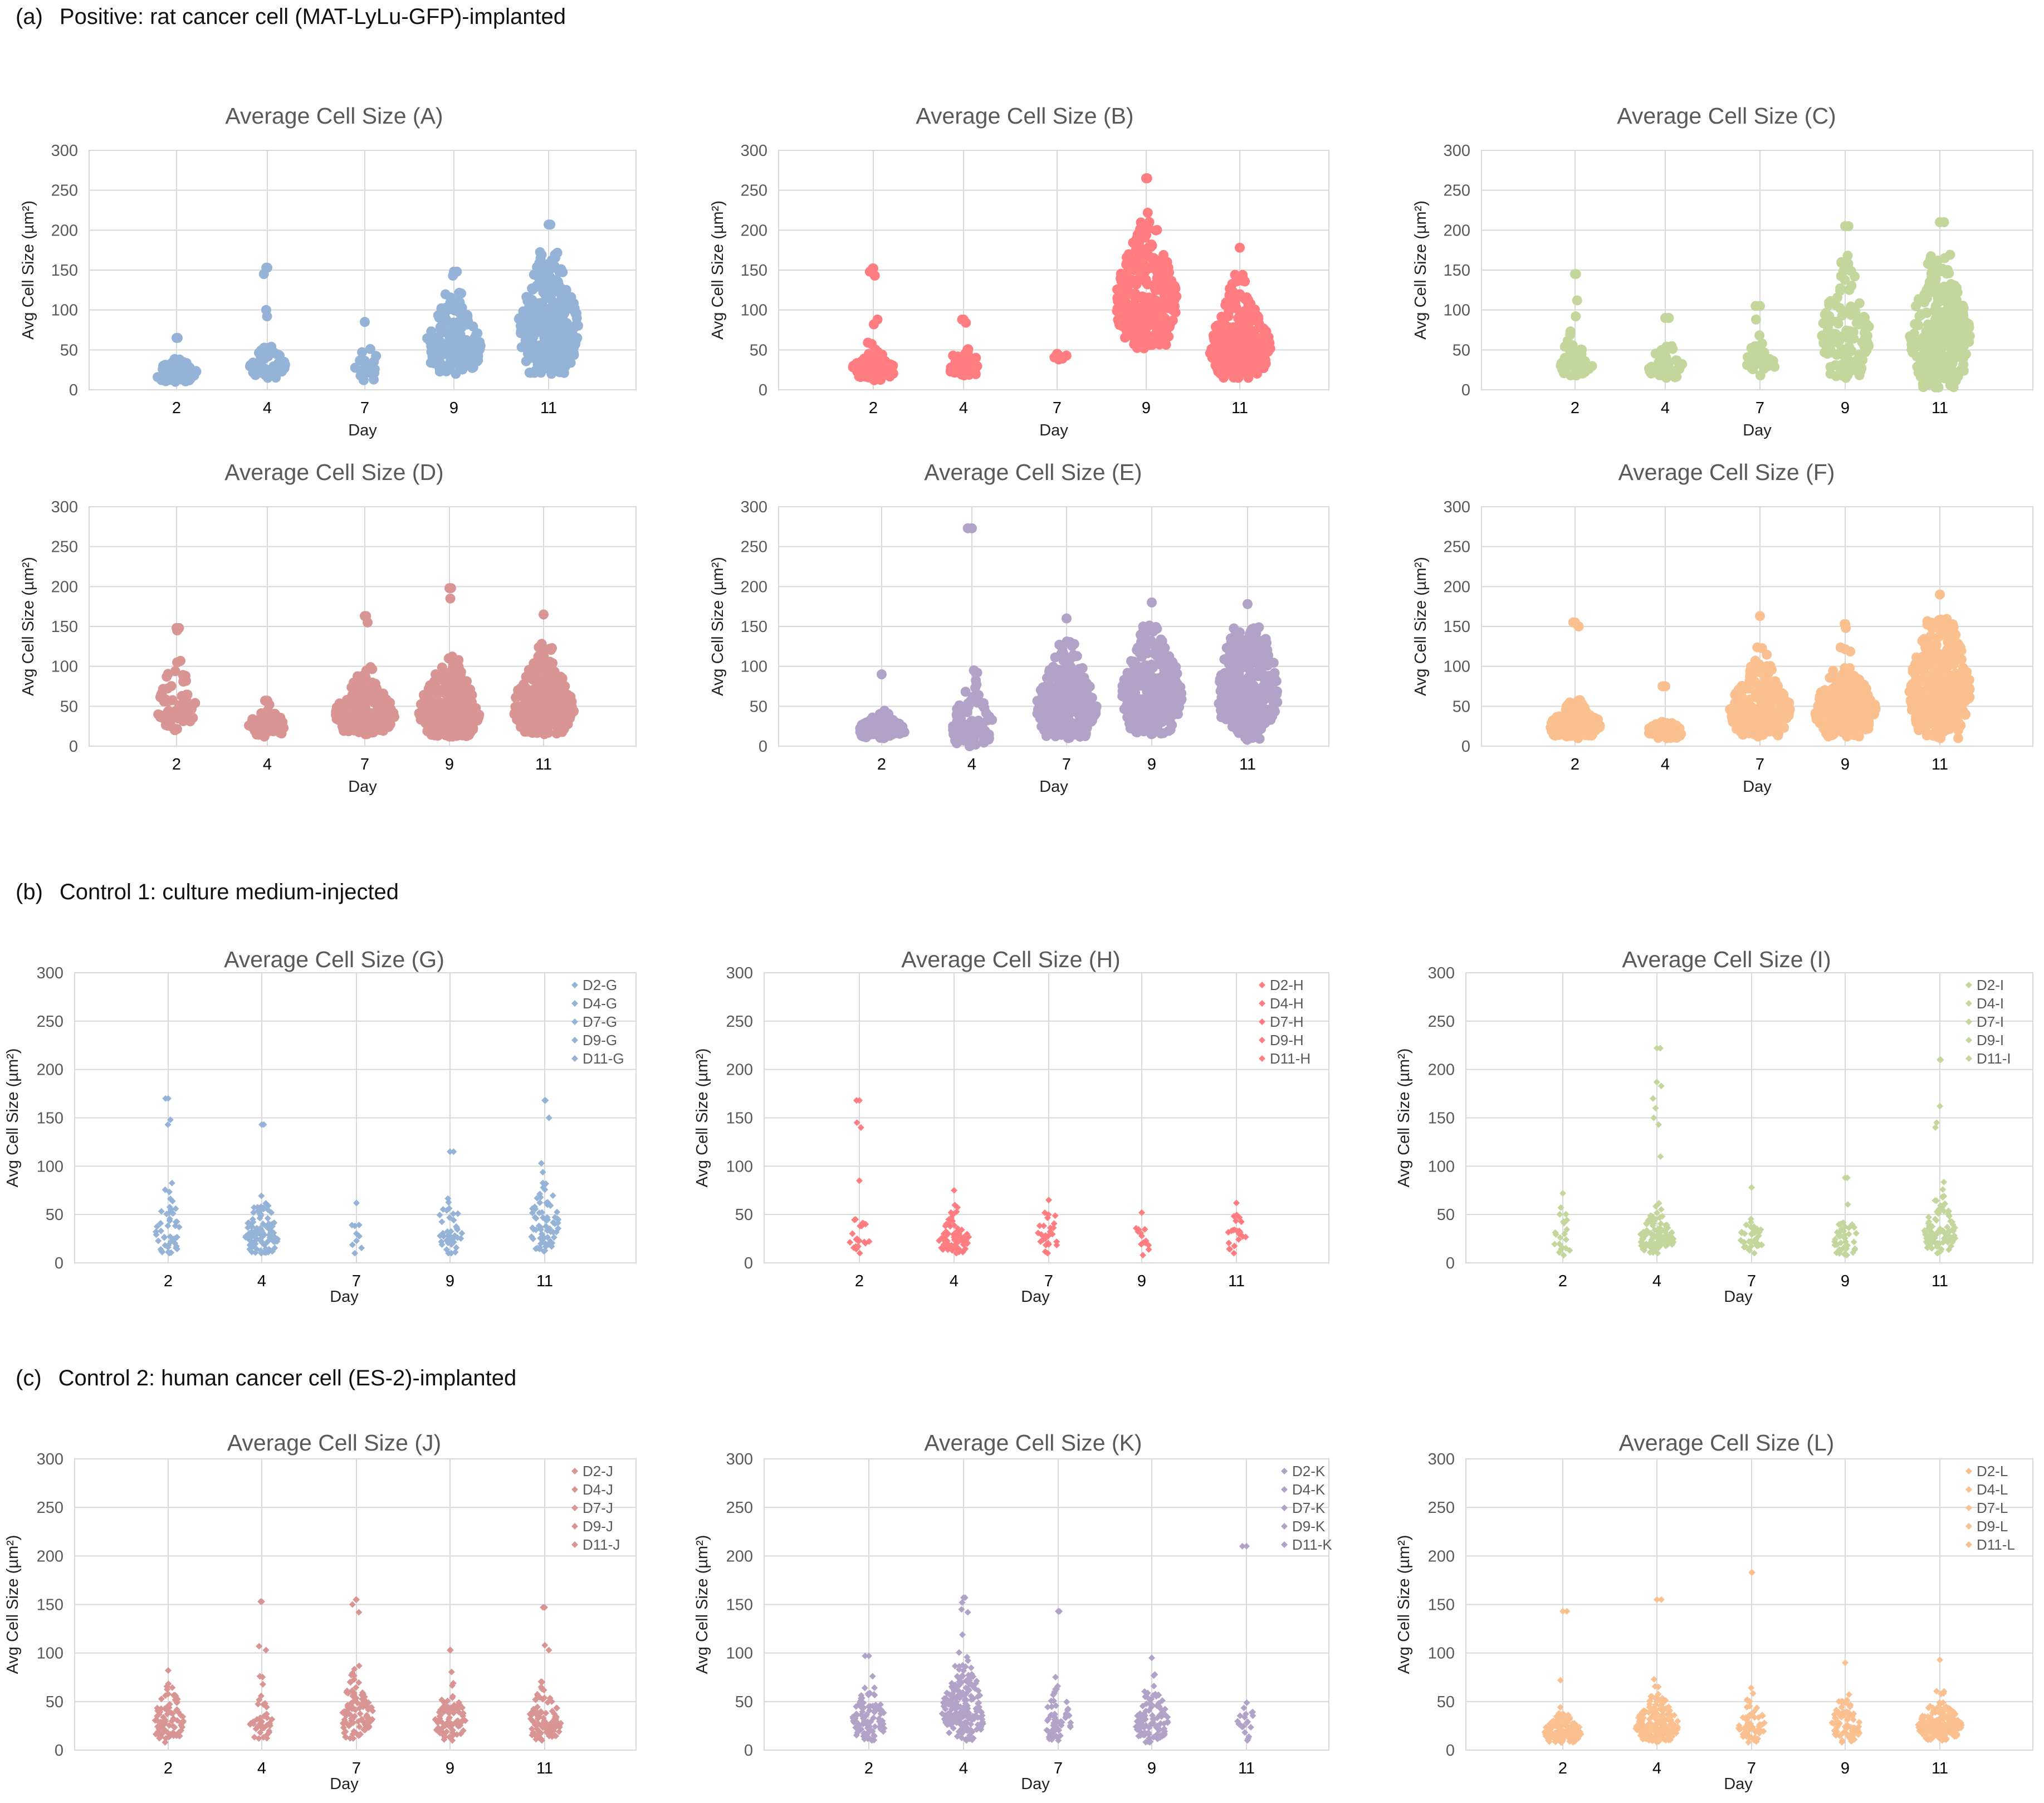 Image resolution: width=2044 pixels, height=1803 pixels. Describe the element at coordinates (972, 637) in the screenshot. I see `series-d4-e` at that location.